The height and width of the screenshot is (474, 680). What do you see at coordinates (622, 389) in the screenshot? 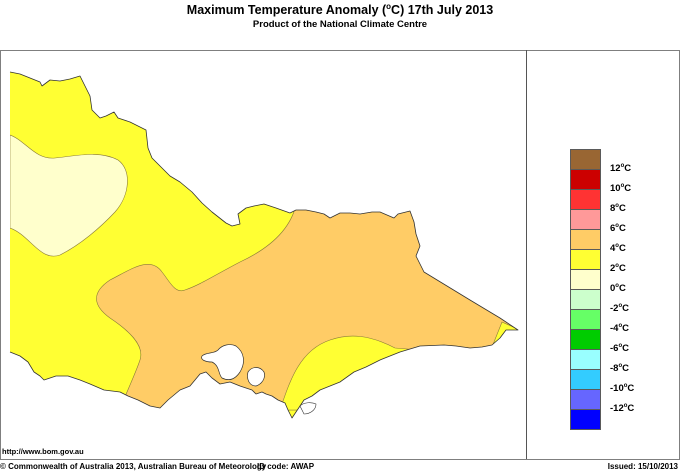
I see `legend-label: -10oC` at bounding box center [622, 389].